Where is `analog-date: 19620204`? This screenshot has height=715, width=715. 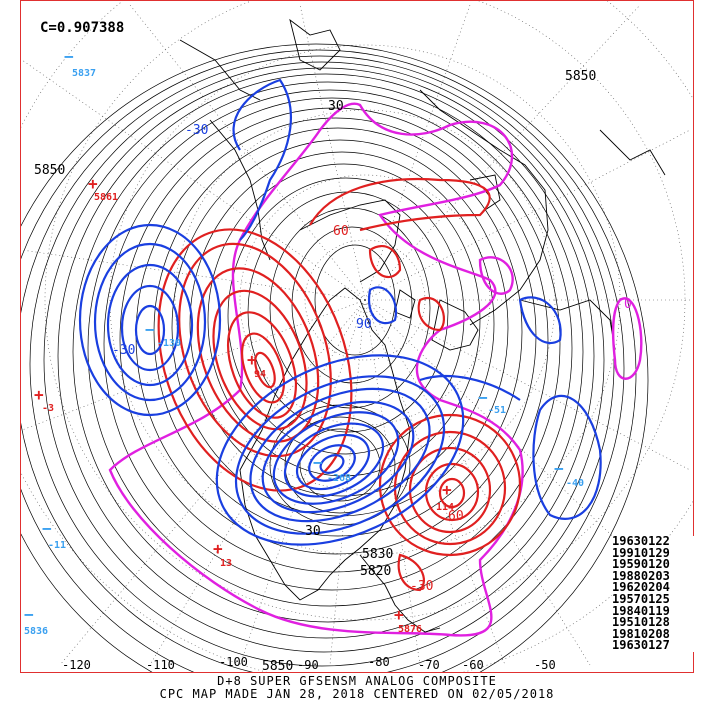 analog-date: 19620204 is located at coordinates (641, 587).